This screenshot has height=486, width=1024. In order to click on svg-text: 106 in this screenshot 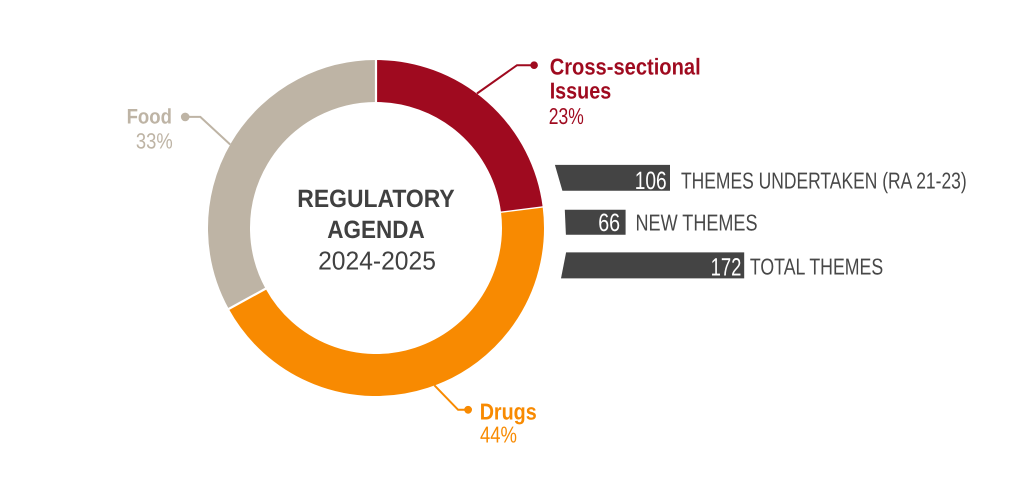, I will do `click(651, 181)`.